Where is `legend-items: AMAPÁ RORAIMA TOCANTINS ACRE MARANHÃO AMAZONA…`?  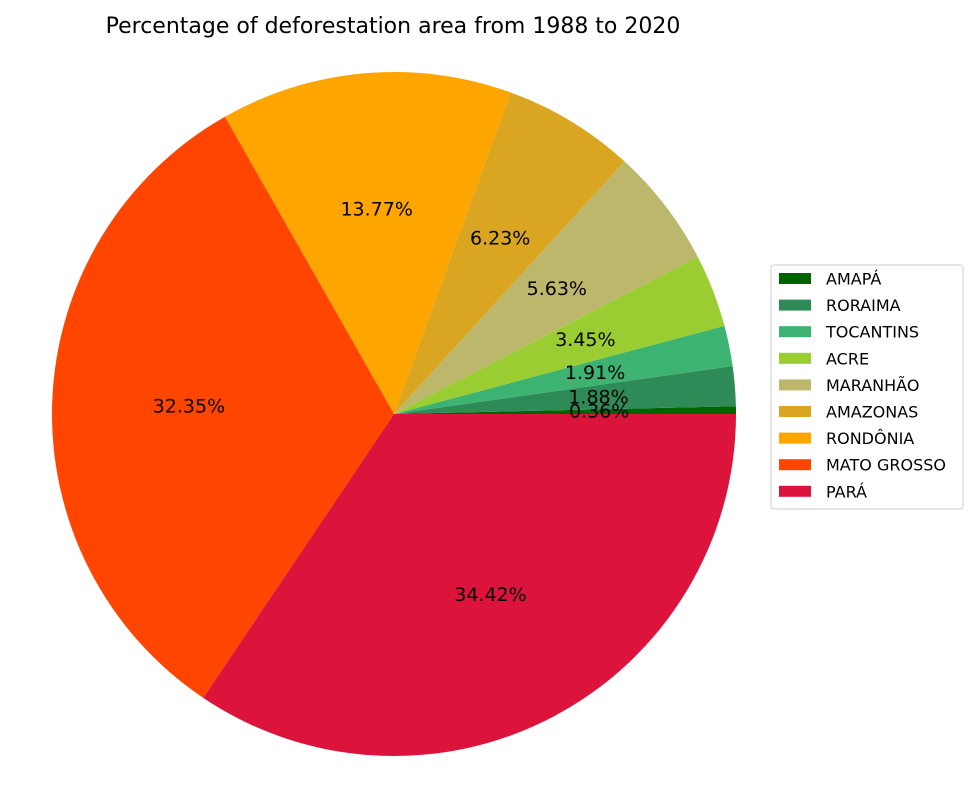
legend-items: AMAPÁ RORAIMA TOCANTINS ACRE MARANHÃO AMAZONA… is located at coordinates (862, 385).